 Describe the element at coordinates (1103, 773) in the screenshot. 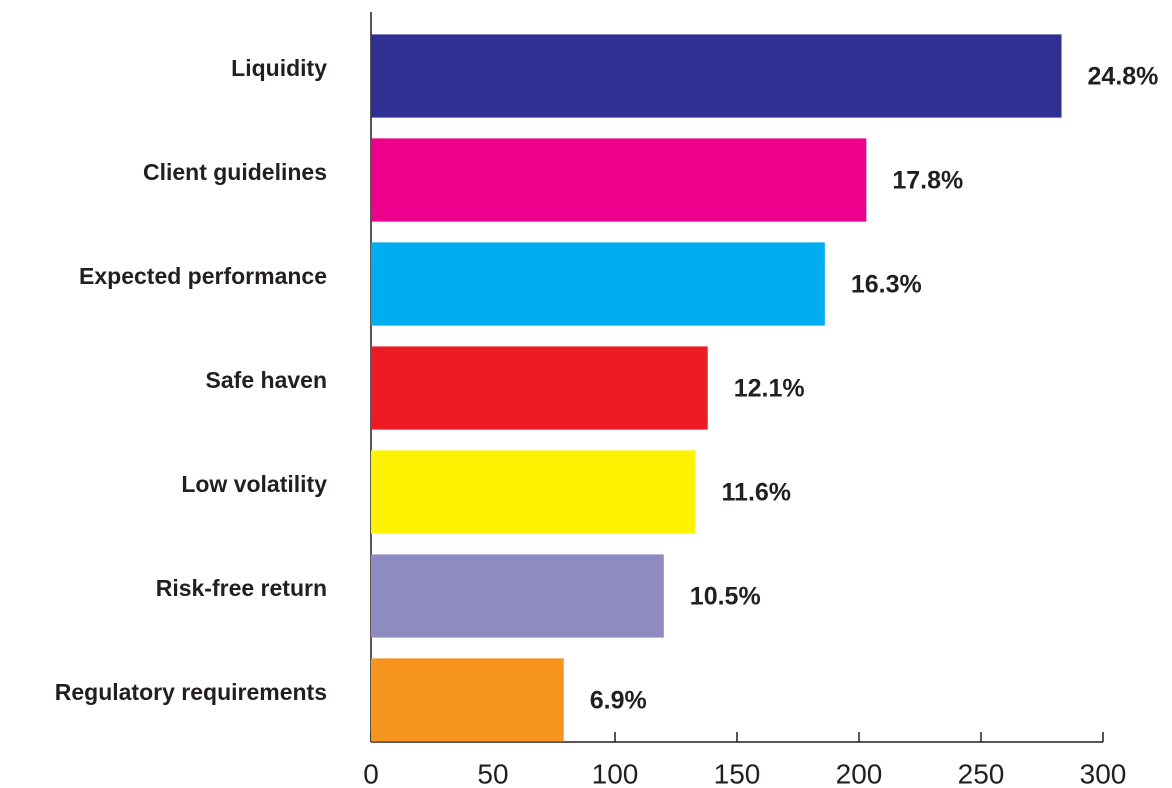

I see `x-tick-label: 300` at that location.